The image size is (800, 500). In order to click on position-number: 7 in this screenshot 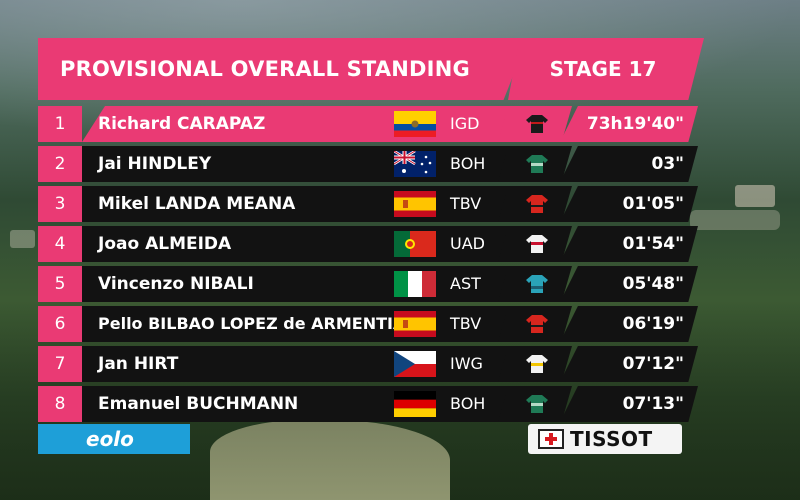, I will do `click(60, 364)`.